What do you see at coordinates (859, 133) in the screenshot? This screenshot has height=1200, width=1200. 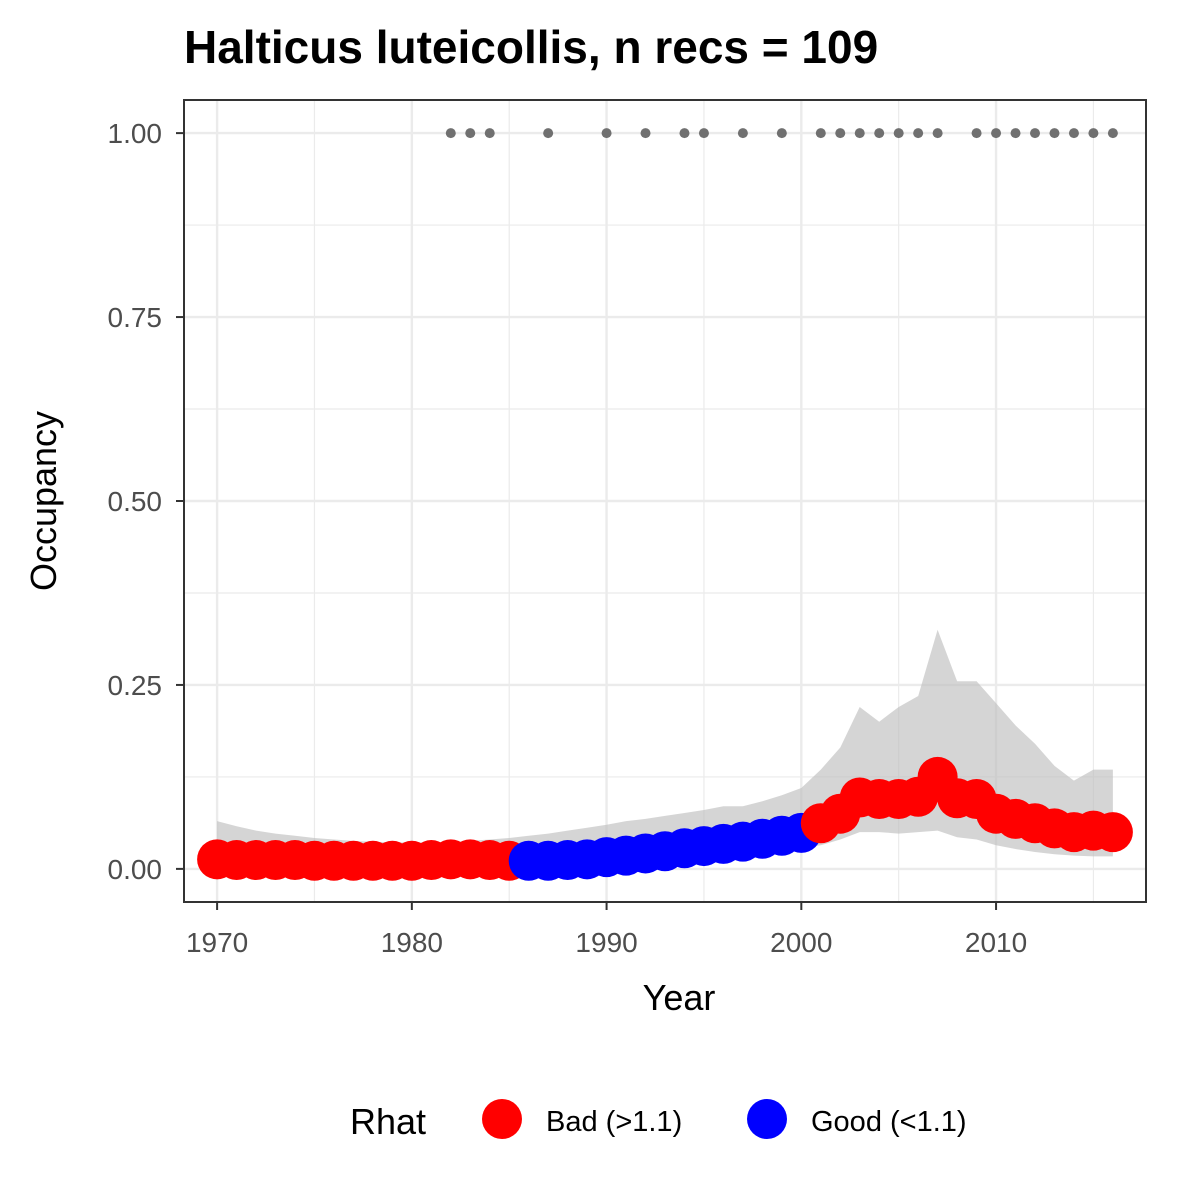 I see `record-point-2003` at bounding box center [859, 133].